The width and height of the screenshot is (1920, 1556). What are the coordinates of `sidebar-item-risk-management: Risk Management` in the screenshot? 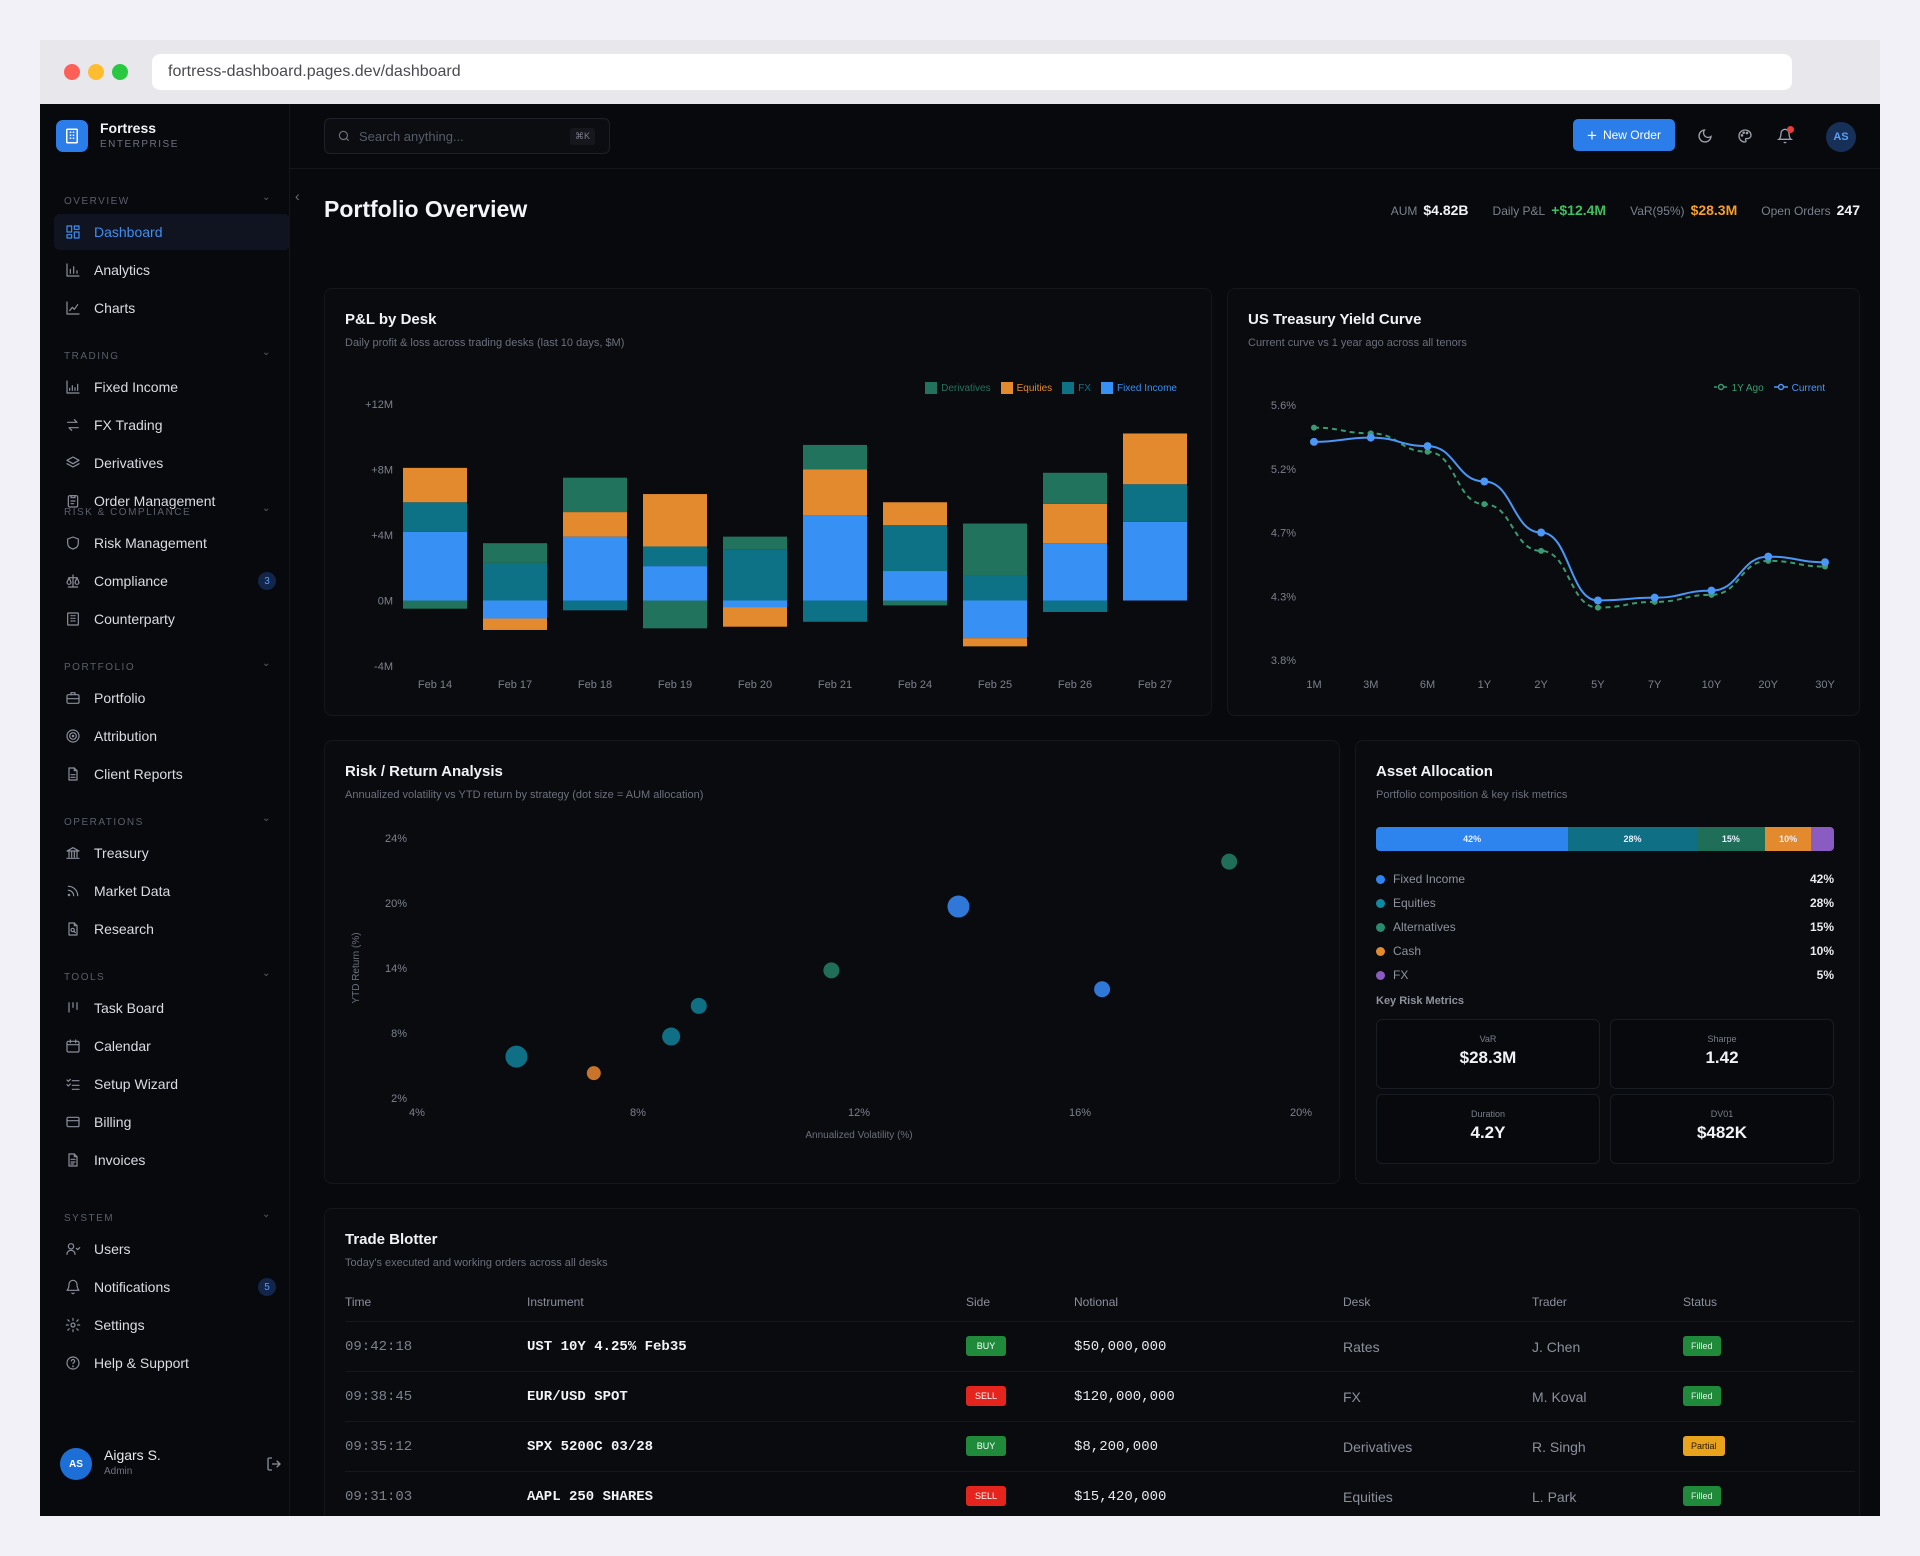 It's located at (172, 543).